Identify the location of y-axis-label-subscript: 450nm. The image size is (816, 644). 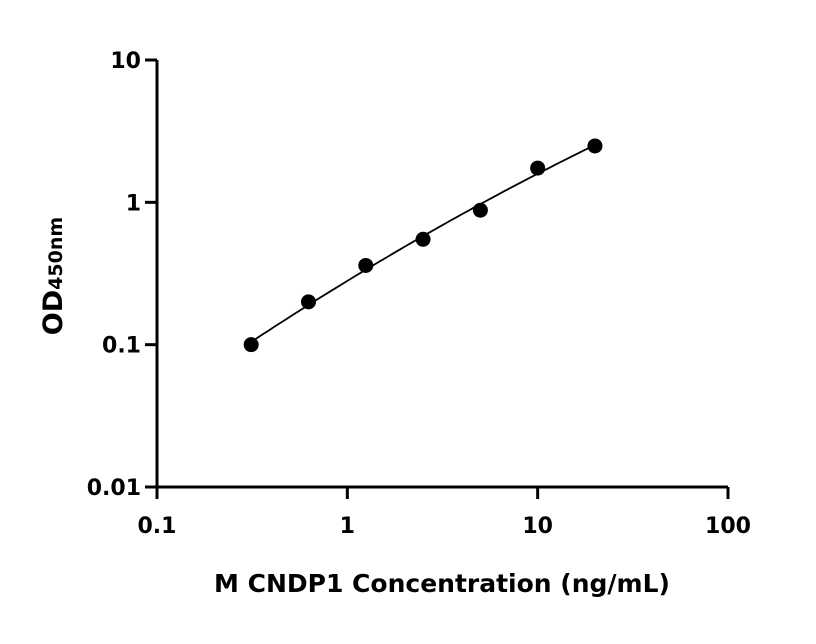
(56, 253).